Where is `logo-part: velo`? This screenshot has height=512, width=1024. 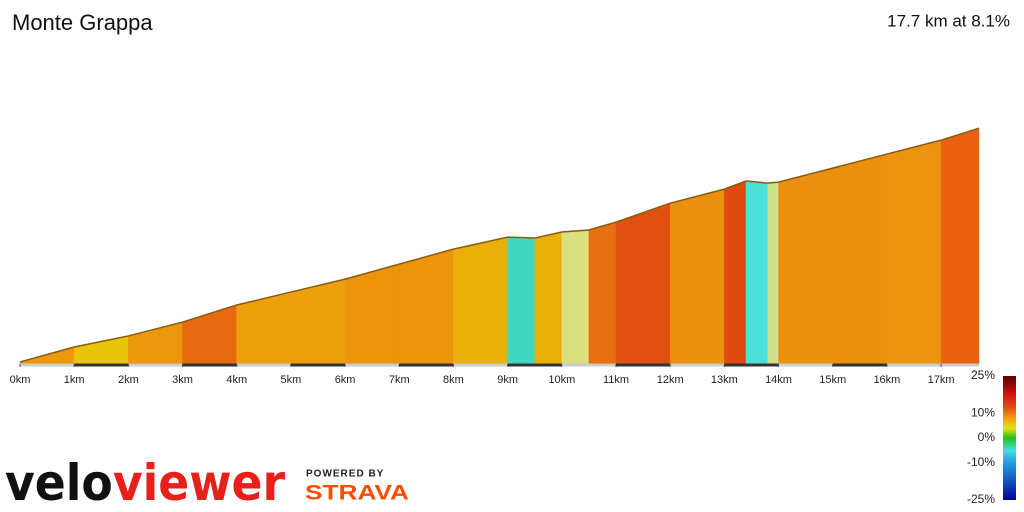 logo-part: velo is located at coordinates (59, 483).